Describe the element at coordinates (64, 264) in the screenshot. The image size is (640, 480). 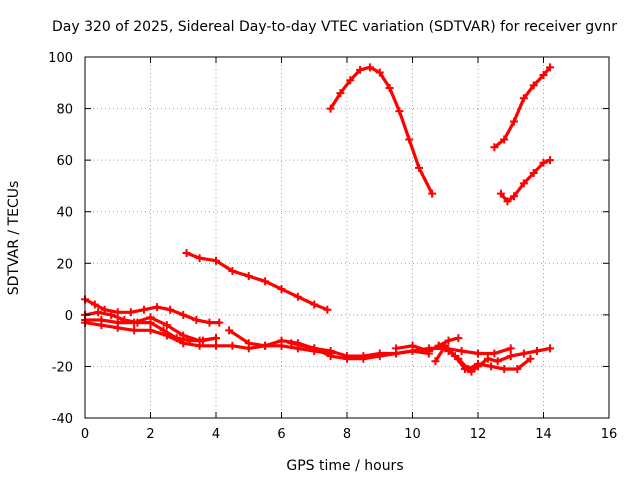
I see `y-tick-label: 20` at that location.